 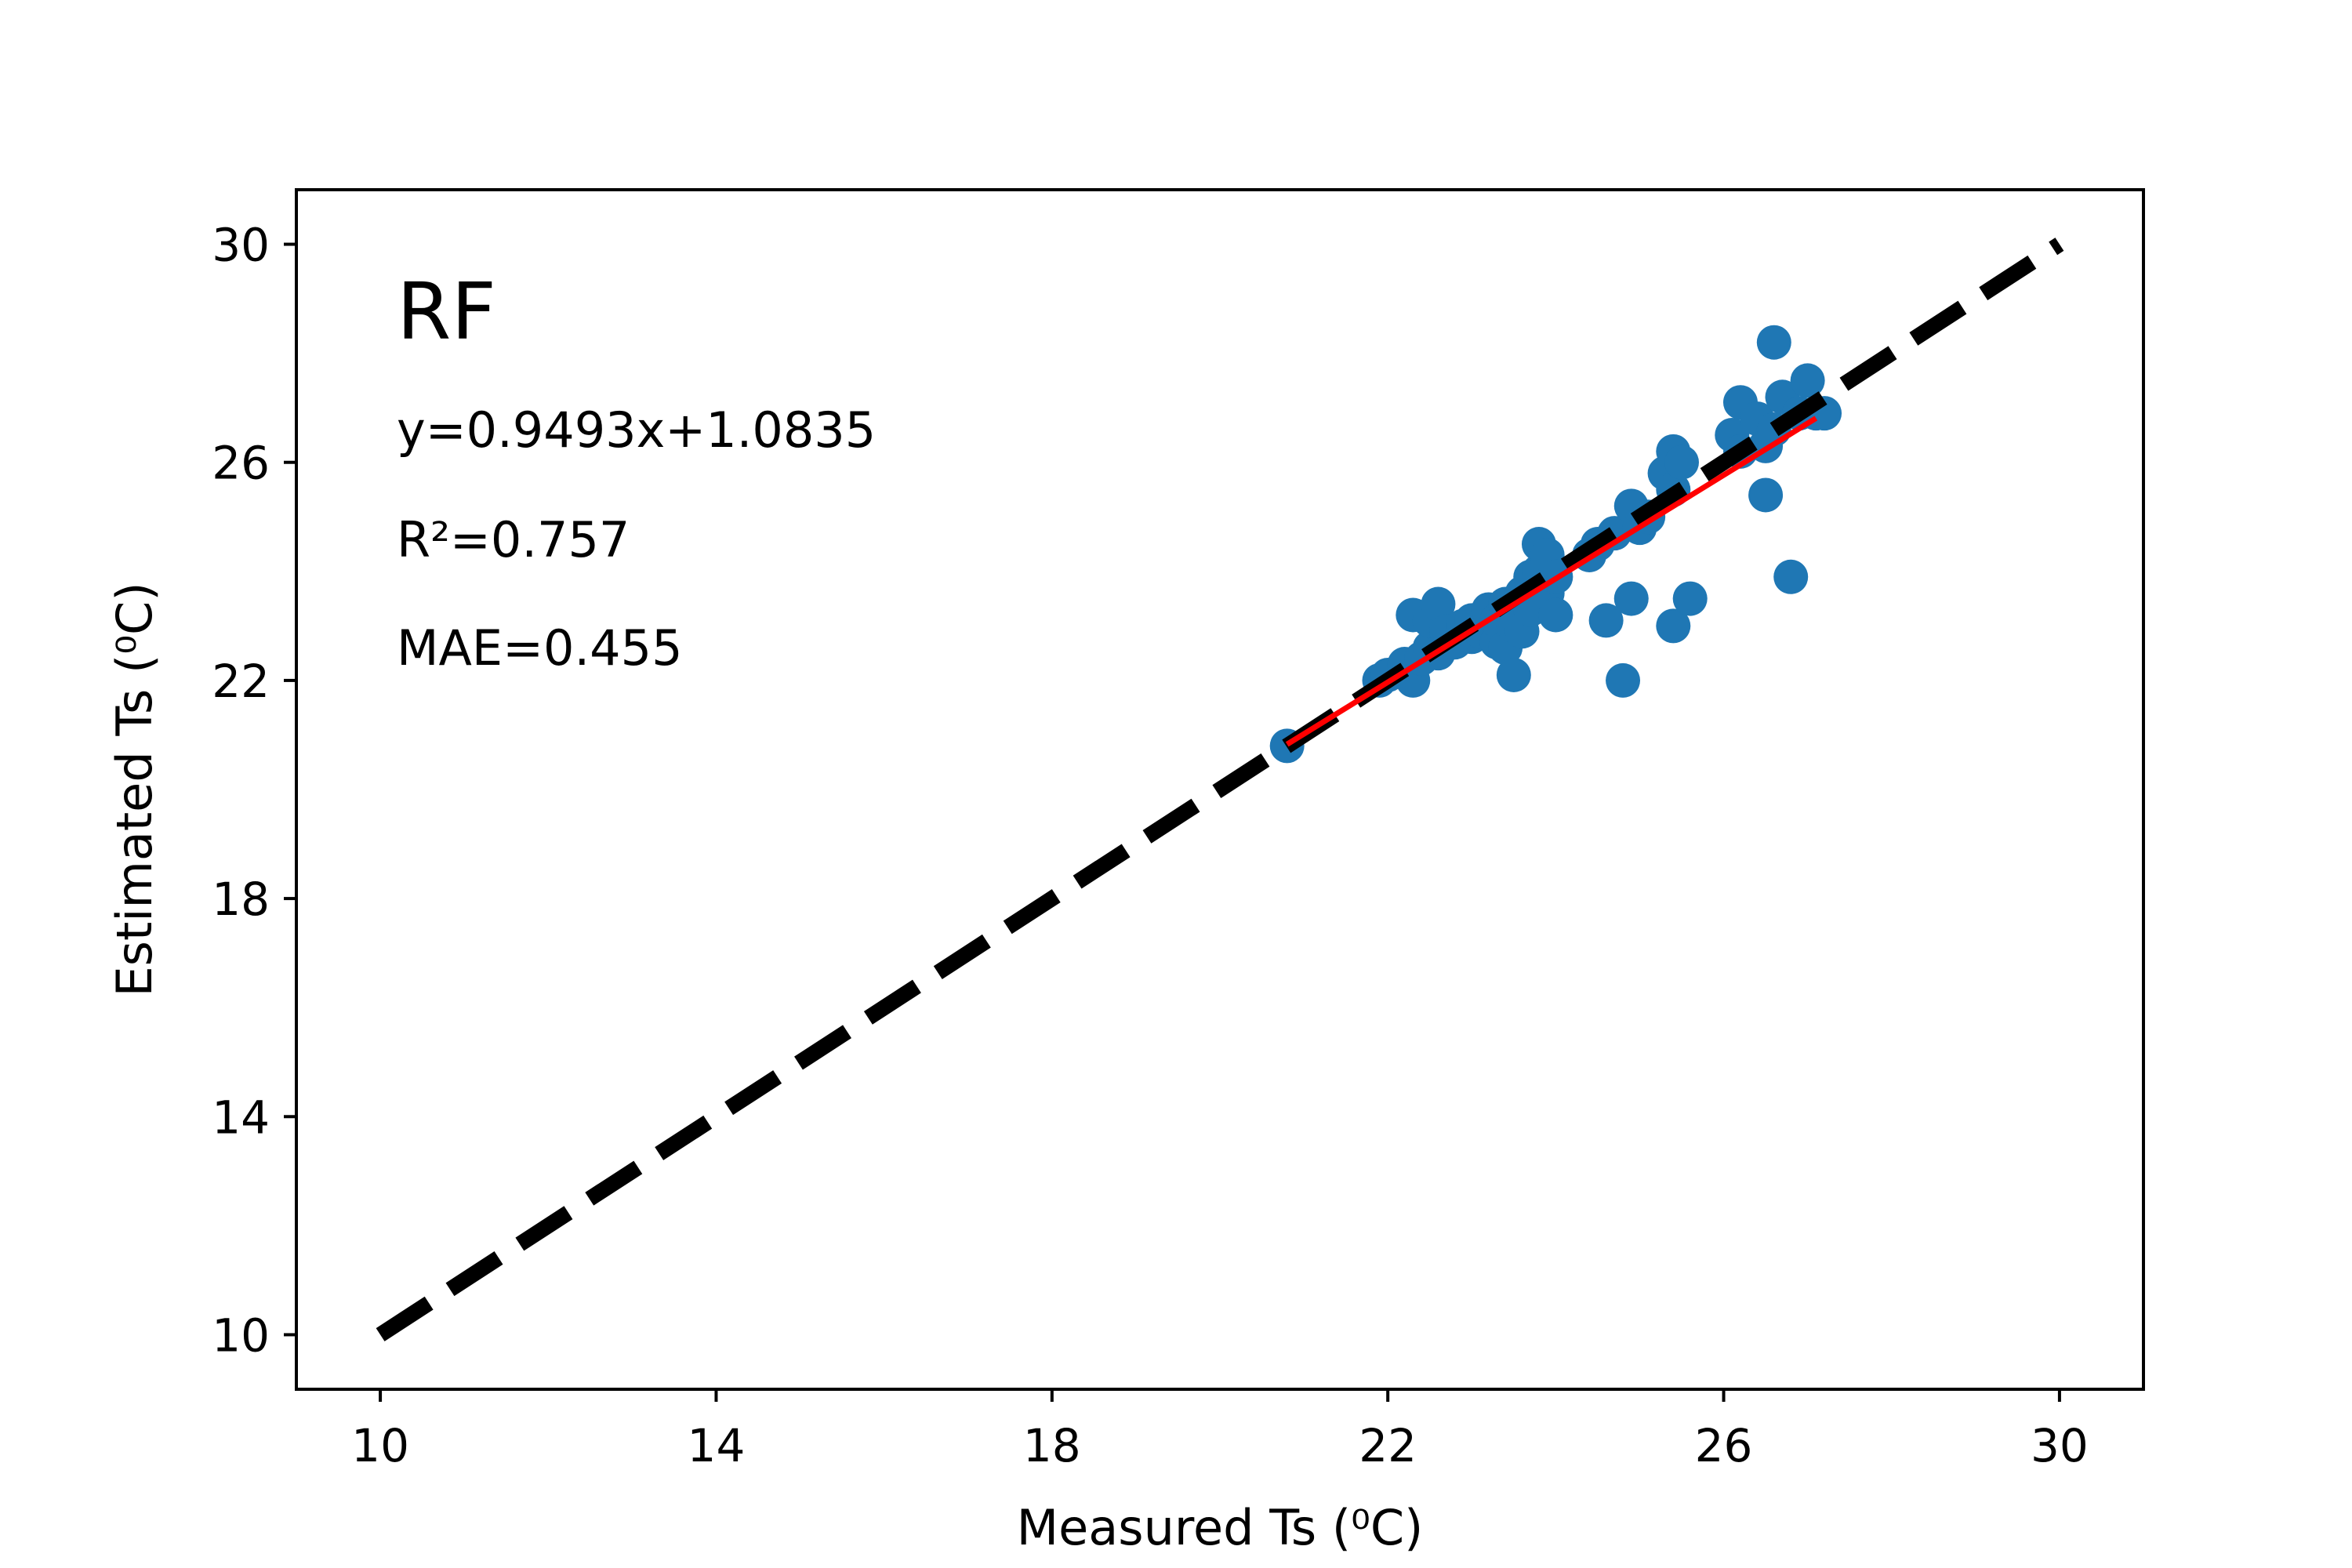 I want to click on y-tick-label: 22, so click(x=241, y=681).